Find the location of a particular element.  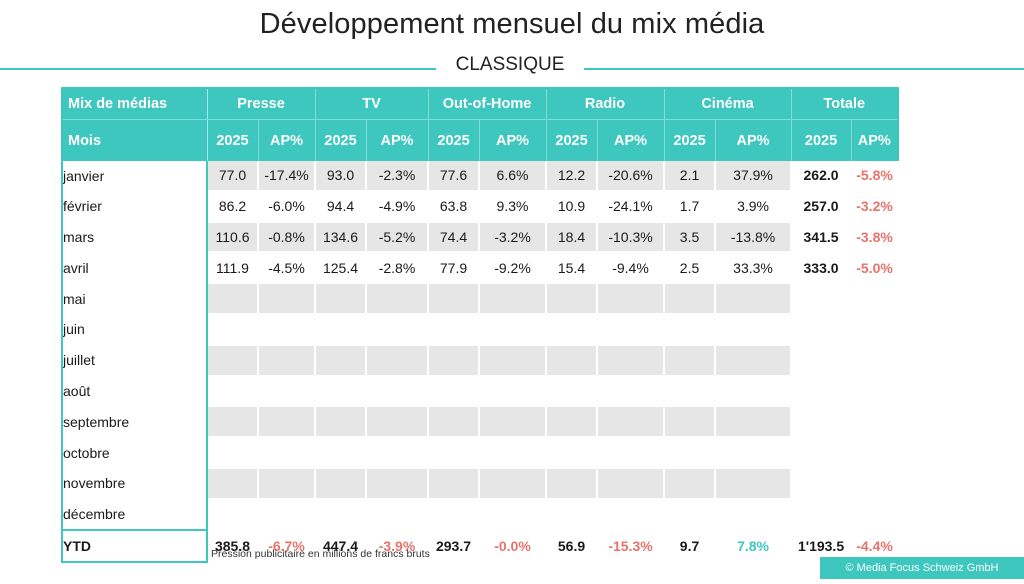

data-cell: 2.5 is located at coordinates (690, 268).